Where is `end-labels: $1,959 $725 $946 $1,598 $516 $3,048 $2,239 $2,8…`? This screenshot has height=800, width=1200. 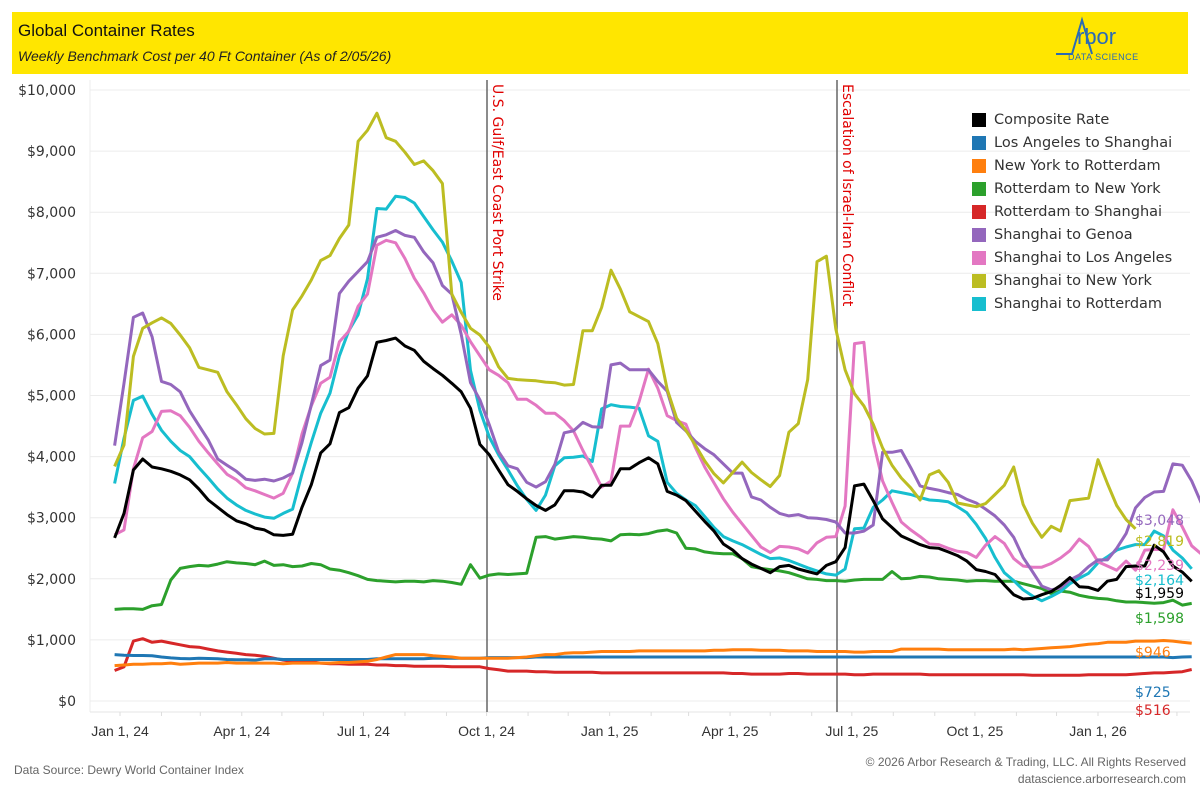 end-labels: $1,959 $725 $946 $1,598 $516 $3,048 $2,239 $2,8… is located at coordinates (1159, 616).